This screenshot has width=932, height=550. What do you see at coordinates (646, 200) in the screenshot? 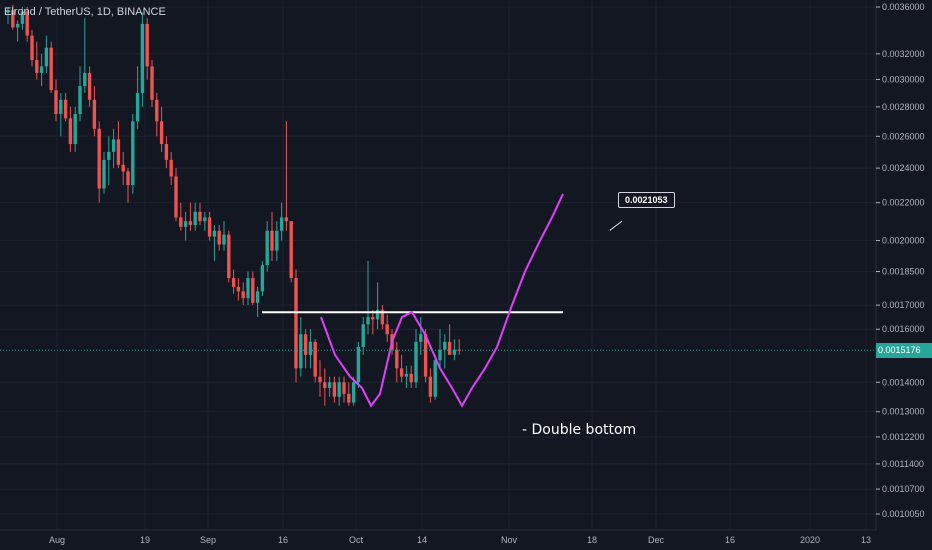
I see `price-callout: 0.0021053` at bounding box center [646, 200].